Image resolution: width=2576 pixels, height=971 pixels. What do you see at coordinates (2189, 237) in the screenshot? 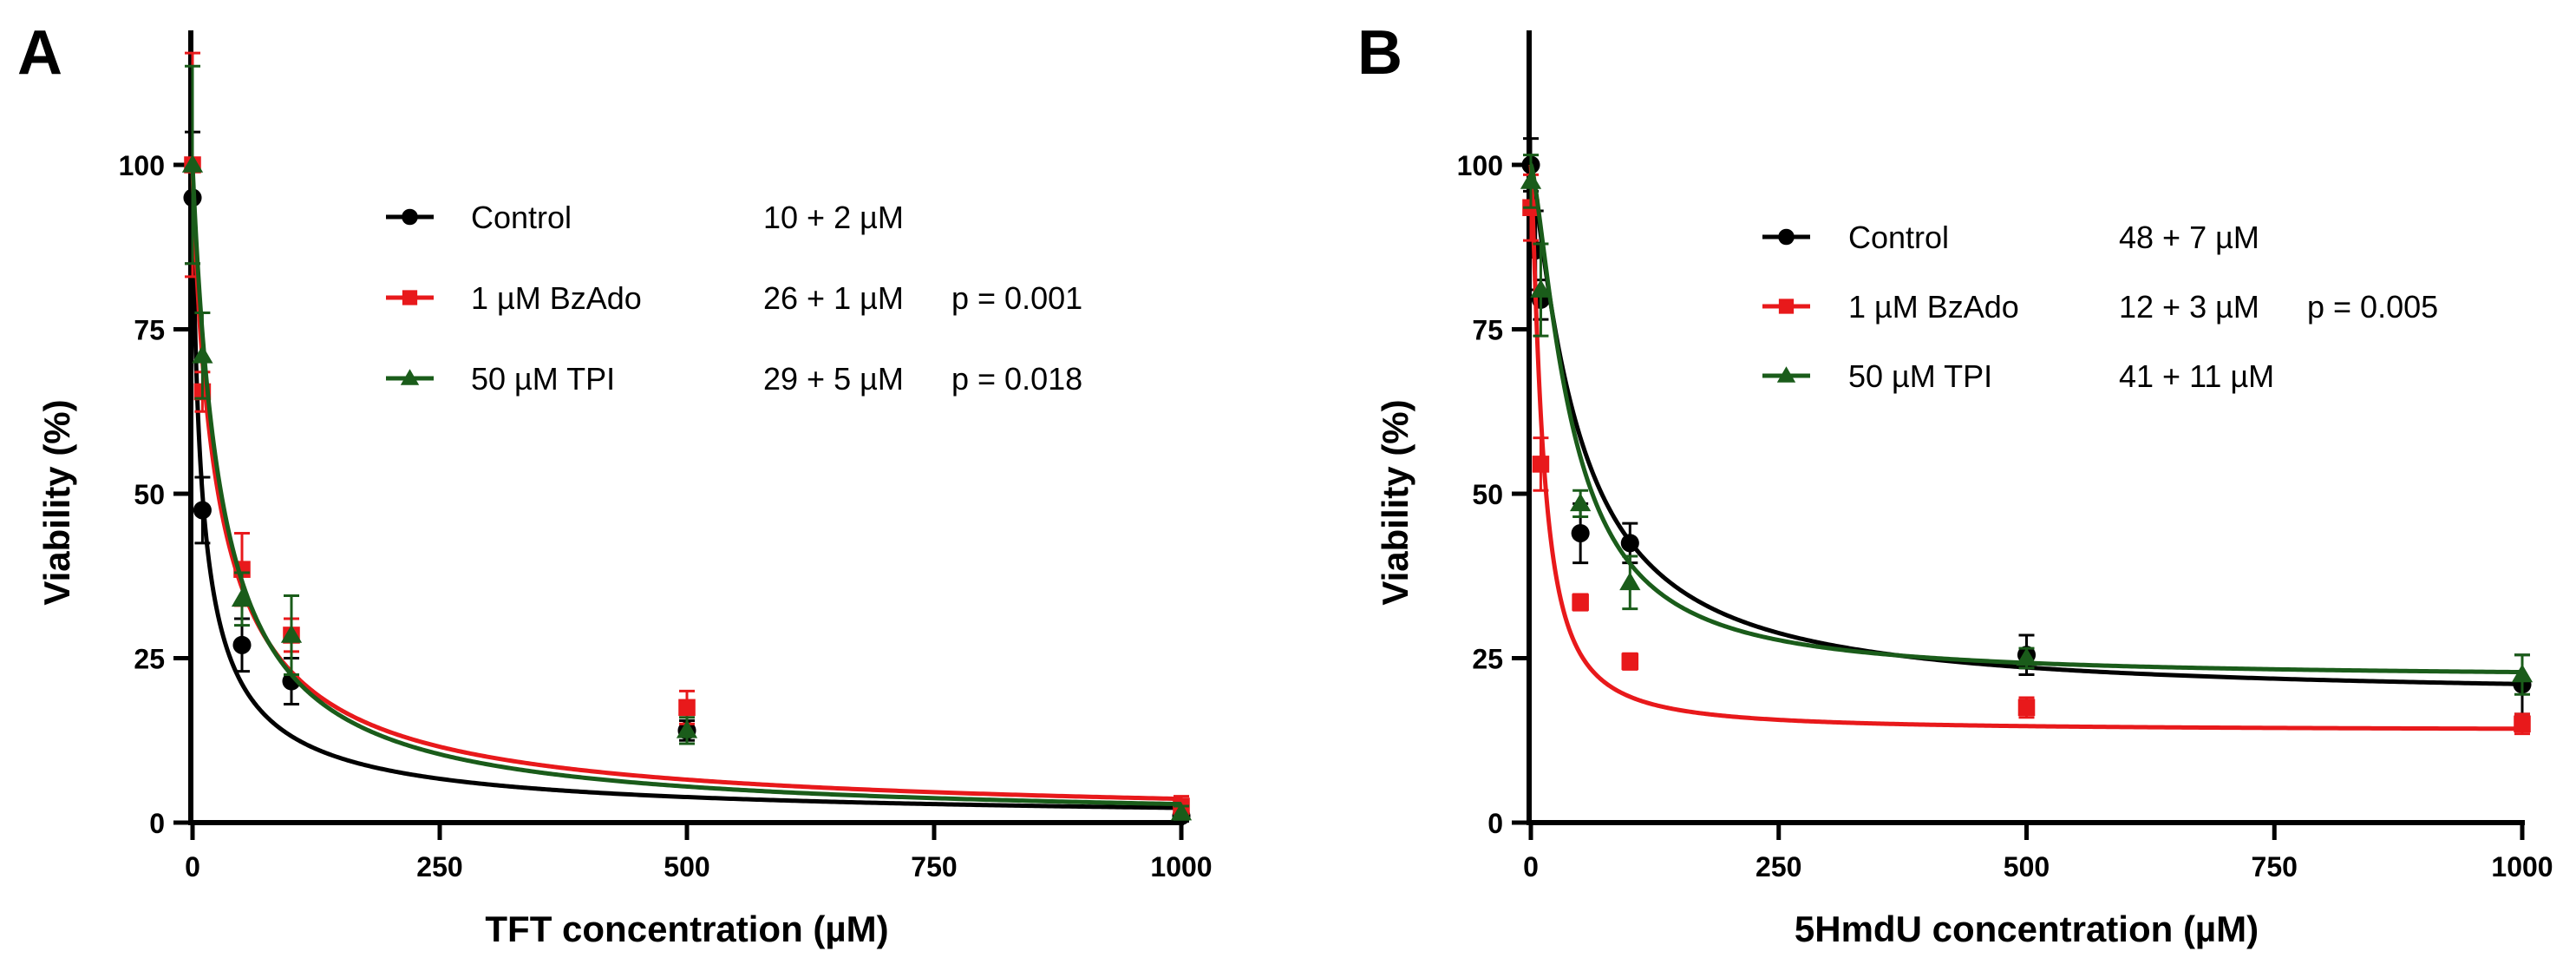
I see `ic50-label: 48 + 7 µM` at bounding box center [2189, 237].